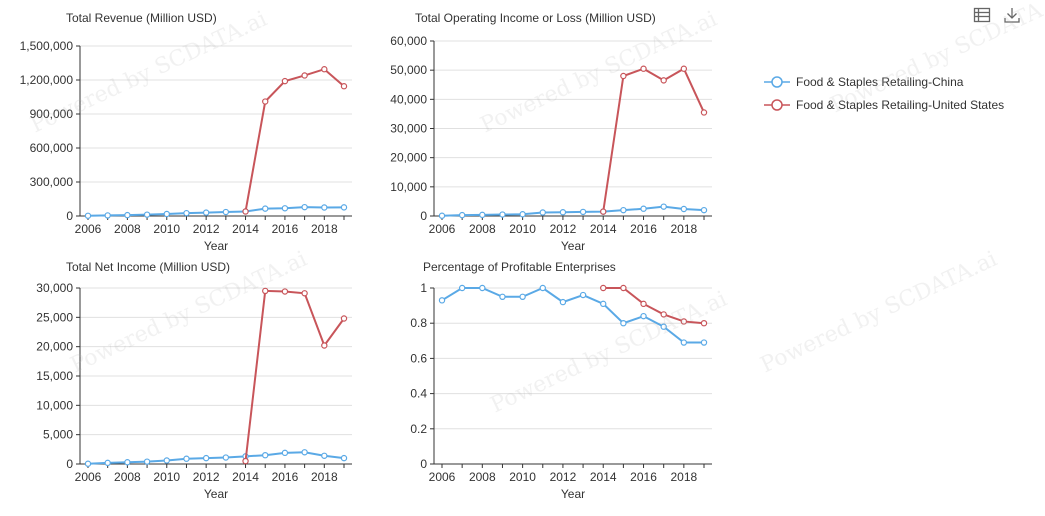 The width and height of the screenshot is (1045, 516). What do you see at coordinates (52, 114) in the screenshot?
I see `y-tick-label: 900,000` at bounding box center [52, 114].